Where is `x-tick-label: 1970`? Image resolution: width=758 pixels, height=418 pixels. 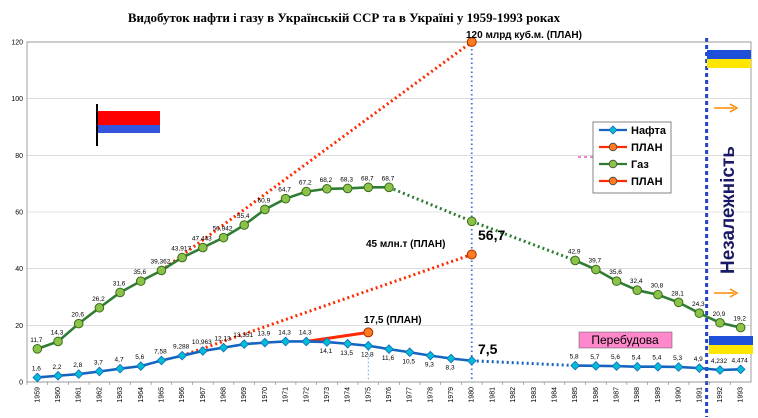
x-tick-label: 1970 is located at coordinates (265, 395).